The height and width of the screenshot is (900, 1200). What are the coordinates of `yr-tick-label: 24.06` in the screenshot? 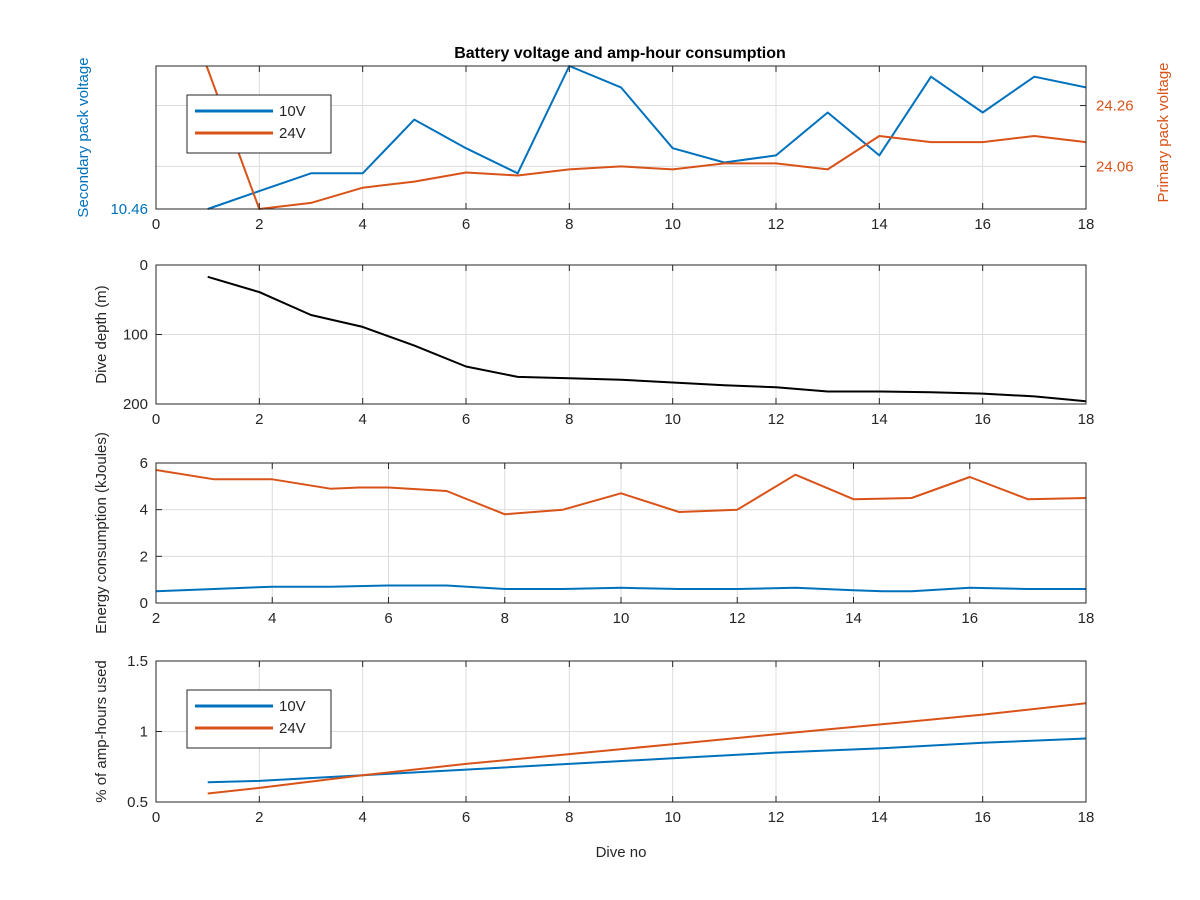 It's located at (1115, 166).